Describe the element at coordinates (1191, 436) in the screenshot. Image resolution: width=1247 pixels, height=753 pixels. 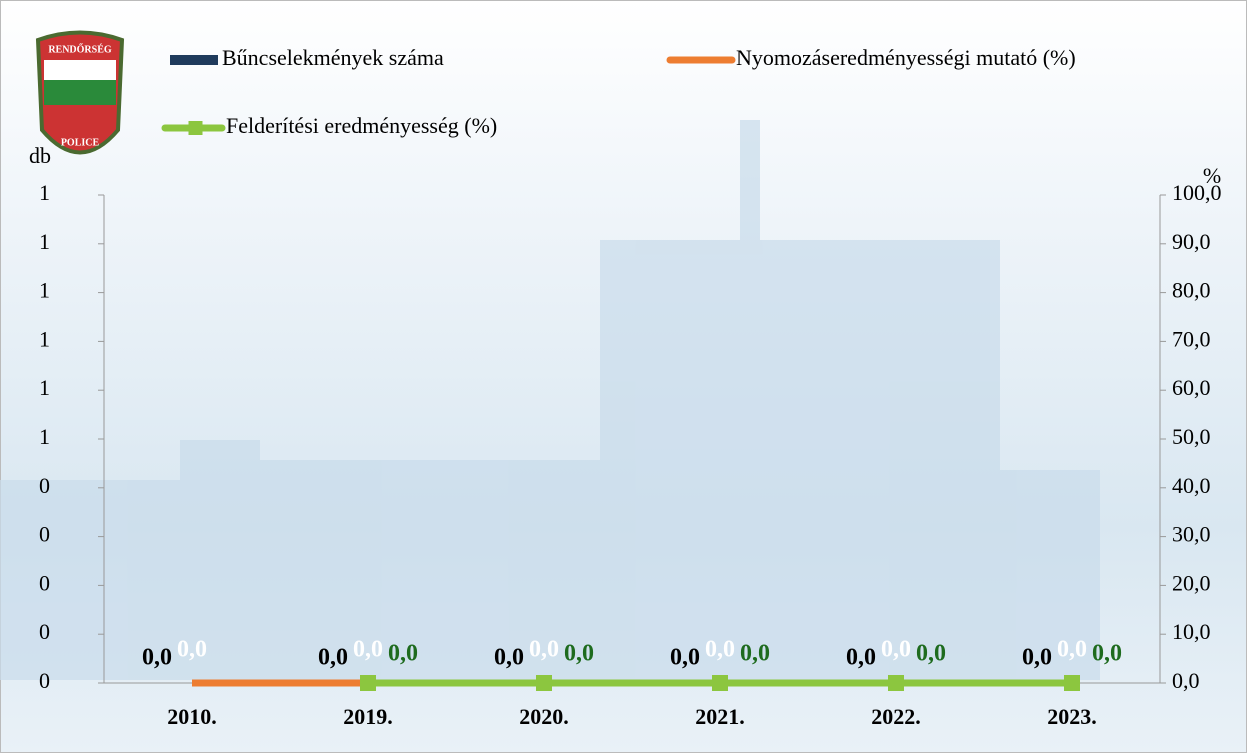
I see `y2-tick-label: 50,0` at that location.